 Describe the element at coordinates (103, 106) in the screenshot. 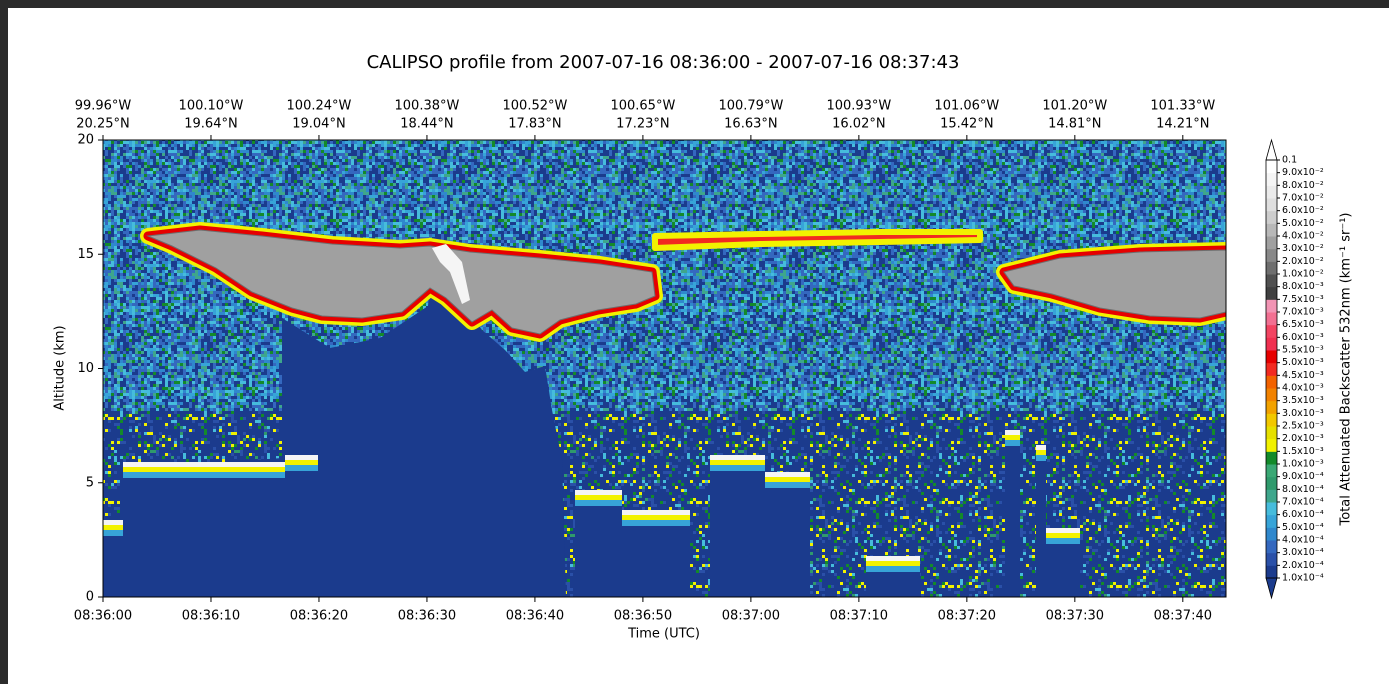

I see `top-lon-label: 99.96°W` at that location.